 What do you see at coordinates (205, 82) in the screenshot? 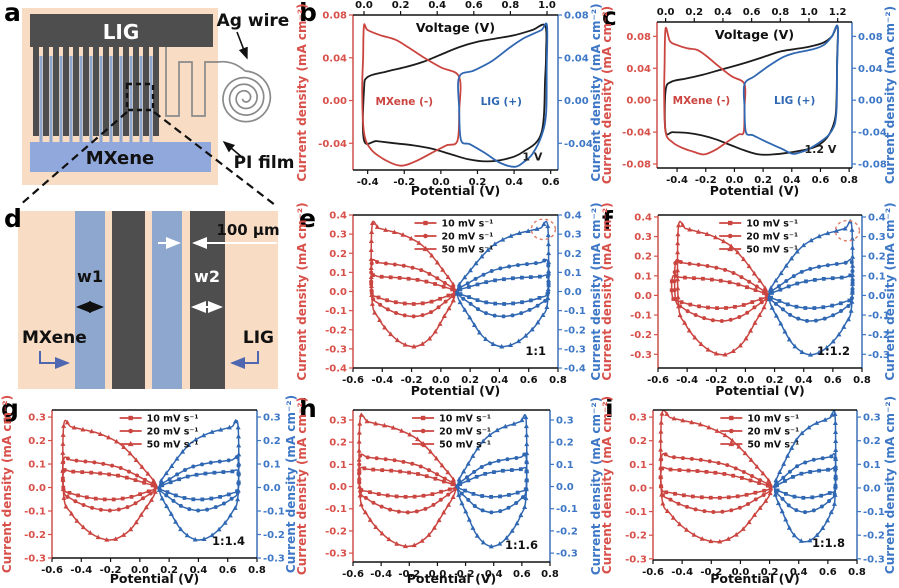
I see `ag-wire-meander` at bounding box center [205, 82].